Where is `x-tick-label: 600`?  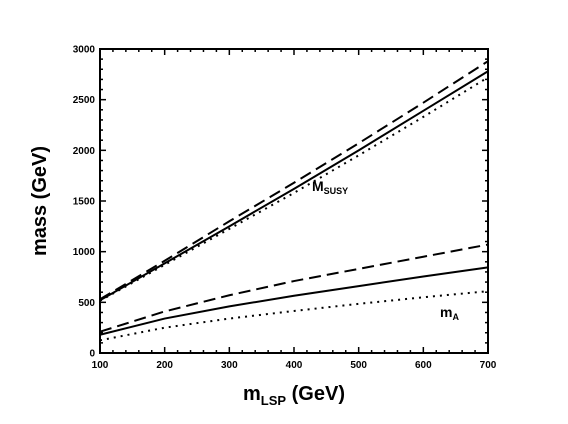 x-tick-label: 600 is located at coordinates (423, 365).